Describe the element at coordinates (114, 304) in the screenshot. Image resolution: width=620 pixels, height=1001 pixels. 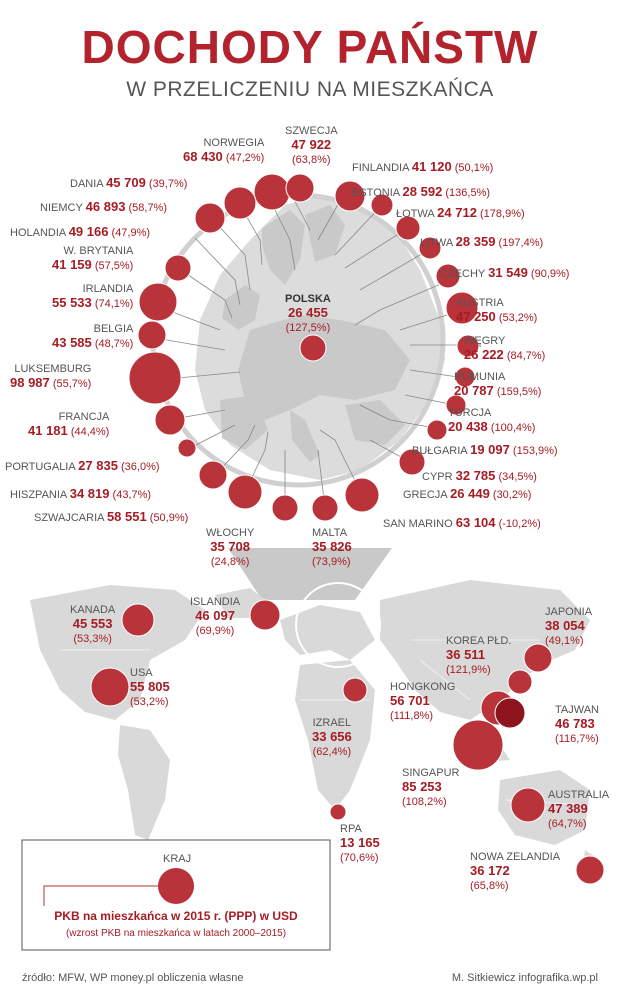
I see `country-growth: (74,1%)` at that location.